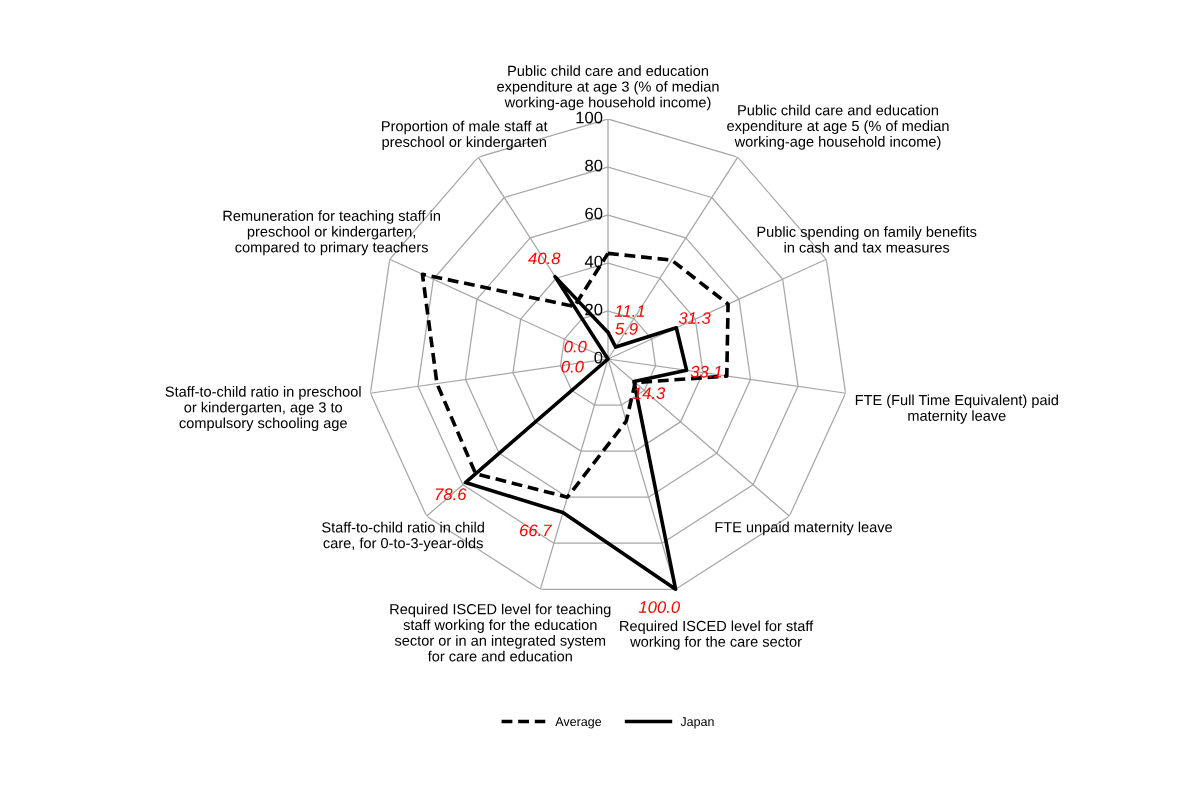  Describe the element at coordinates (263, 409) in the screenshot. I see `spoke-label: Staff-to-child ratio in preschool or kindergarten, age 3 to compulsory schooling age` at that location.